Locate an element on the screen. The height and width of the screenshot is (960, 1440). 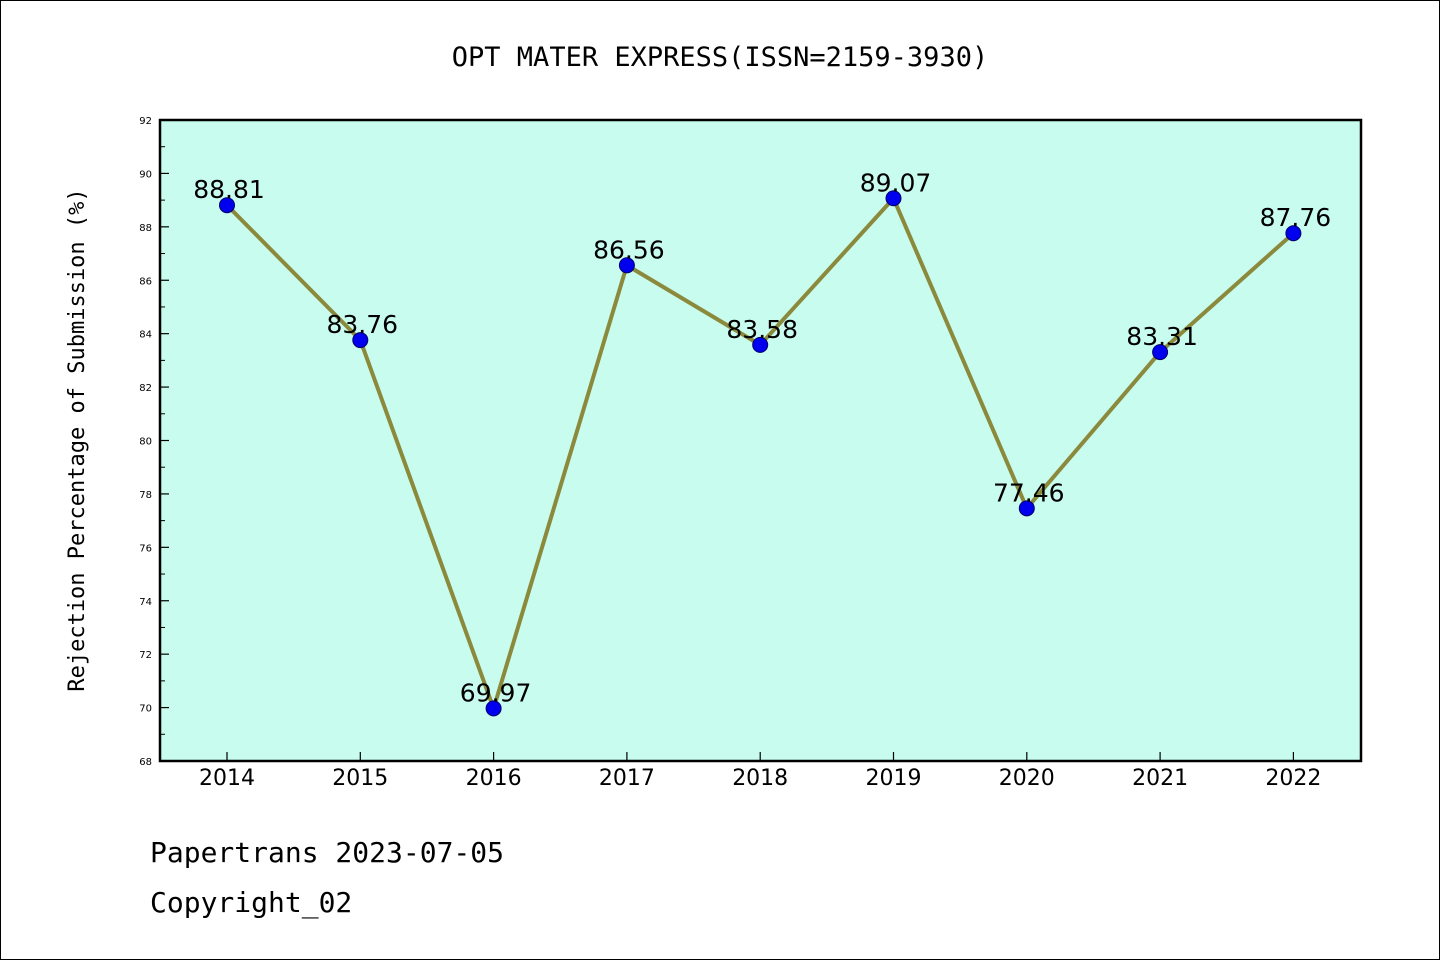
data-point-label: 83.76 is located at coordinates (363, 324).